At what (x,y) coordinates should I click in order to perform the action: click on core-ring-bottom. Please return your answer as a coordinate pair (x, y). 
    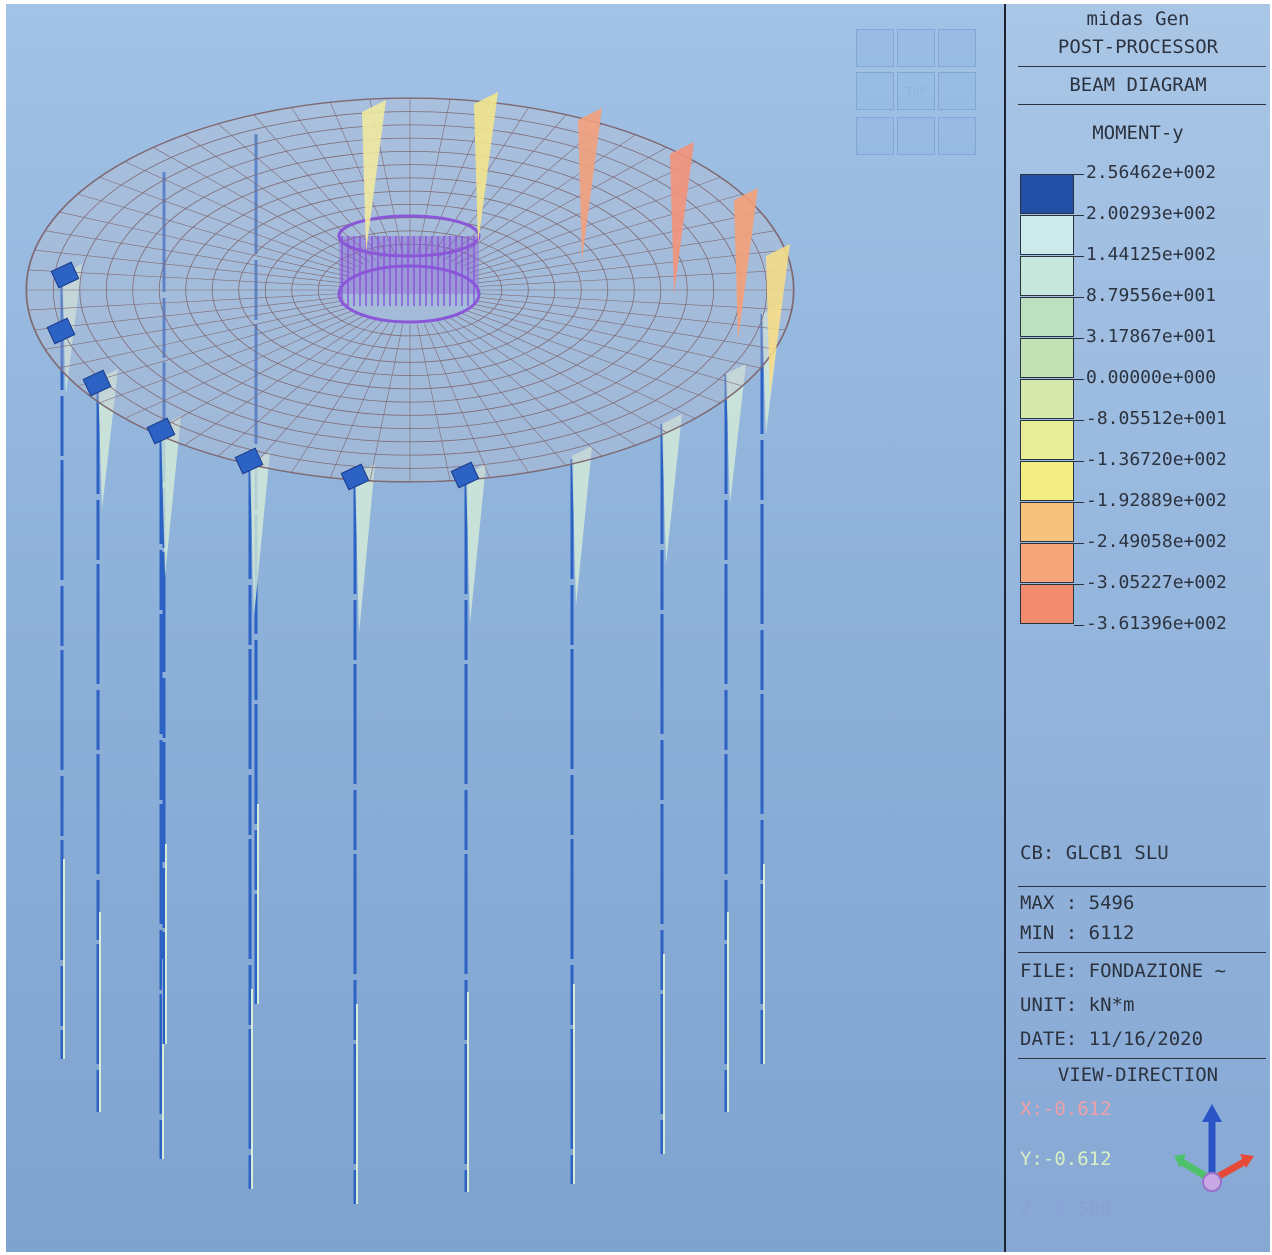
    Looking at the image, I should click on (409, 294).